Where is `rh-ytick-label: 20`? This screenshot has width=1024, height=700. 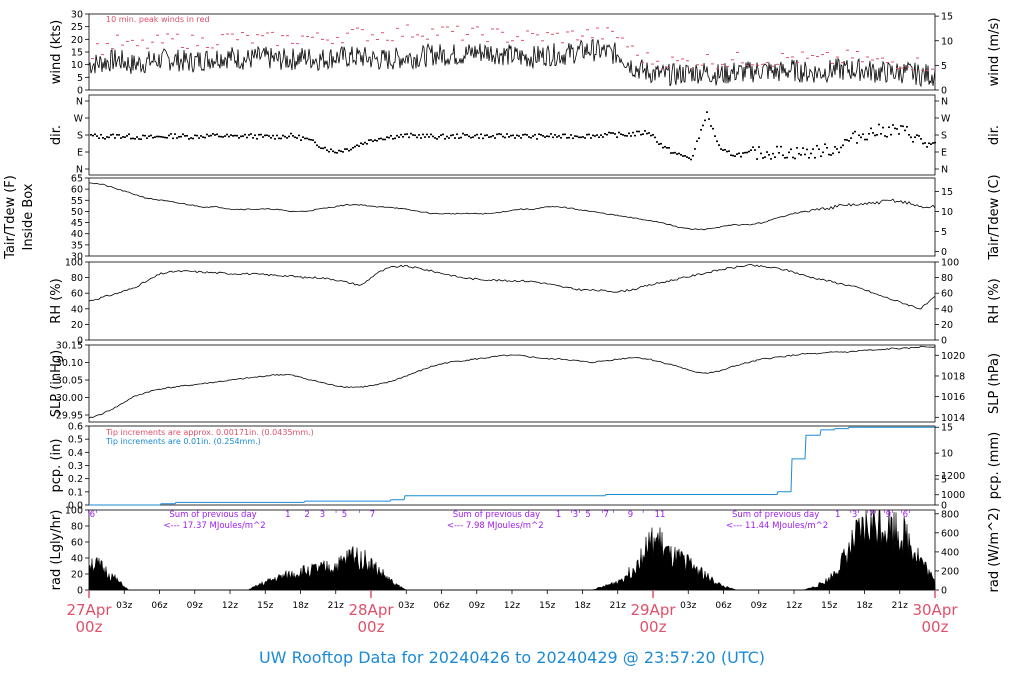 rh-ytick-label: 20 is located at coordinates (77, 325).